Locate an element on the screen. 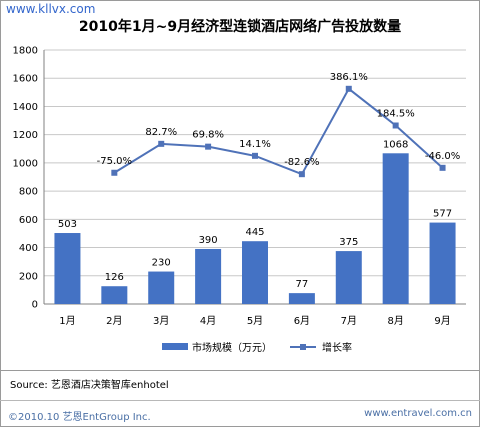  legend-line-marker is located at coordinates (303, 347).